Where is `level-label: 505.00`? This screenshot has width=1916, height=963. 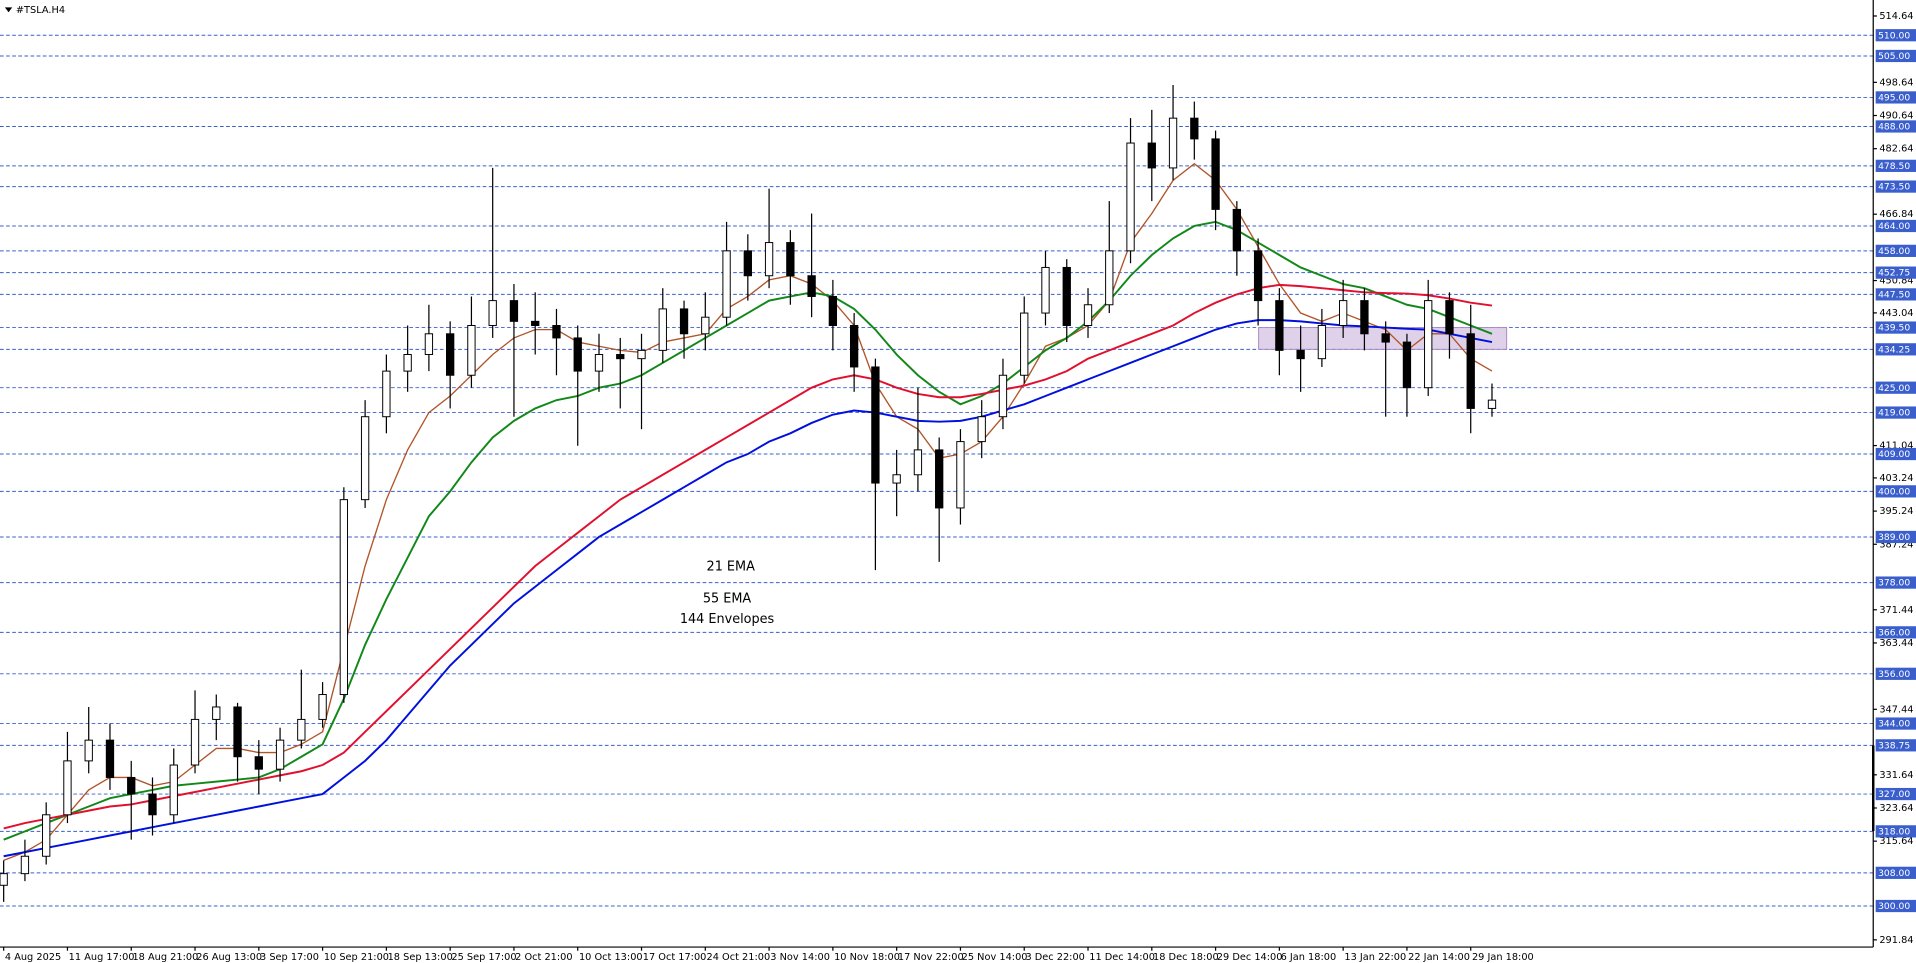 level-label: 505.00 is located at coordinates (1894, 56).